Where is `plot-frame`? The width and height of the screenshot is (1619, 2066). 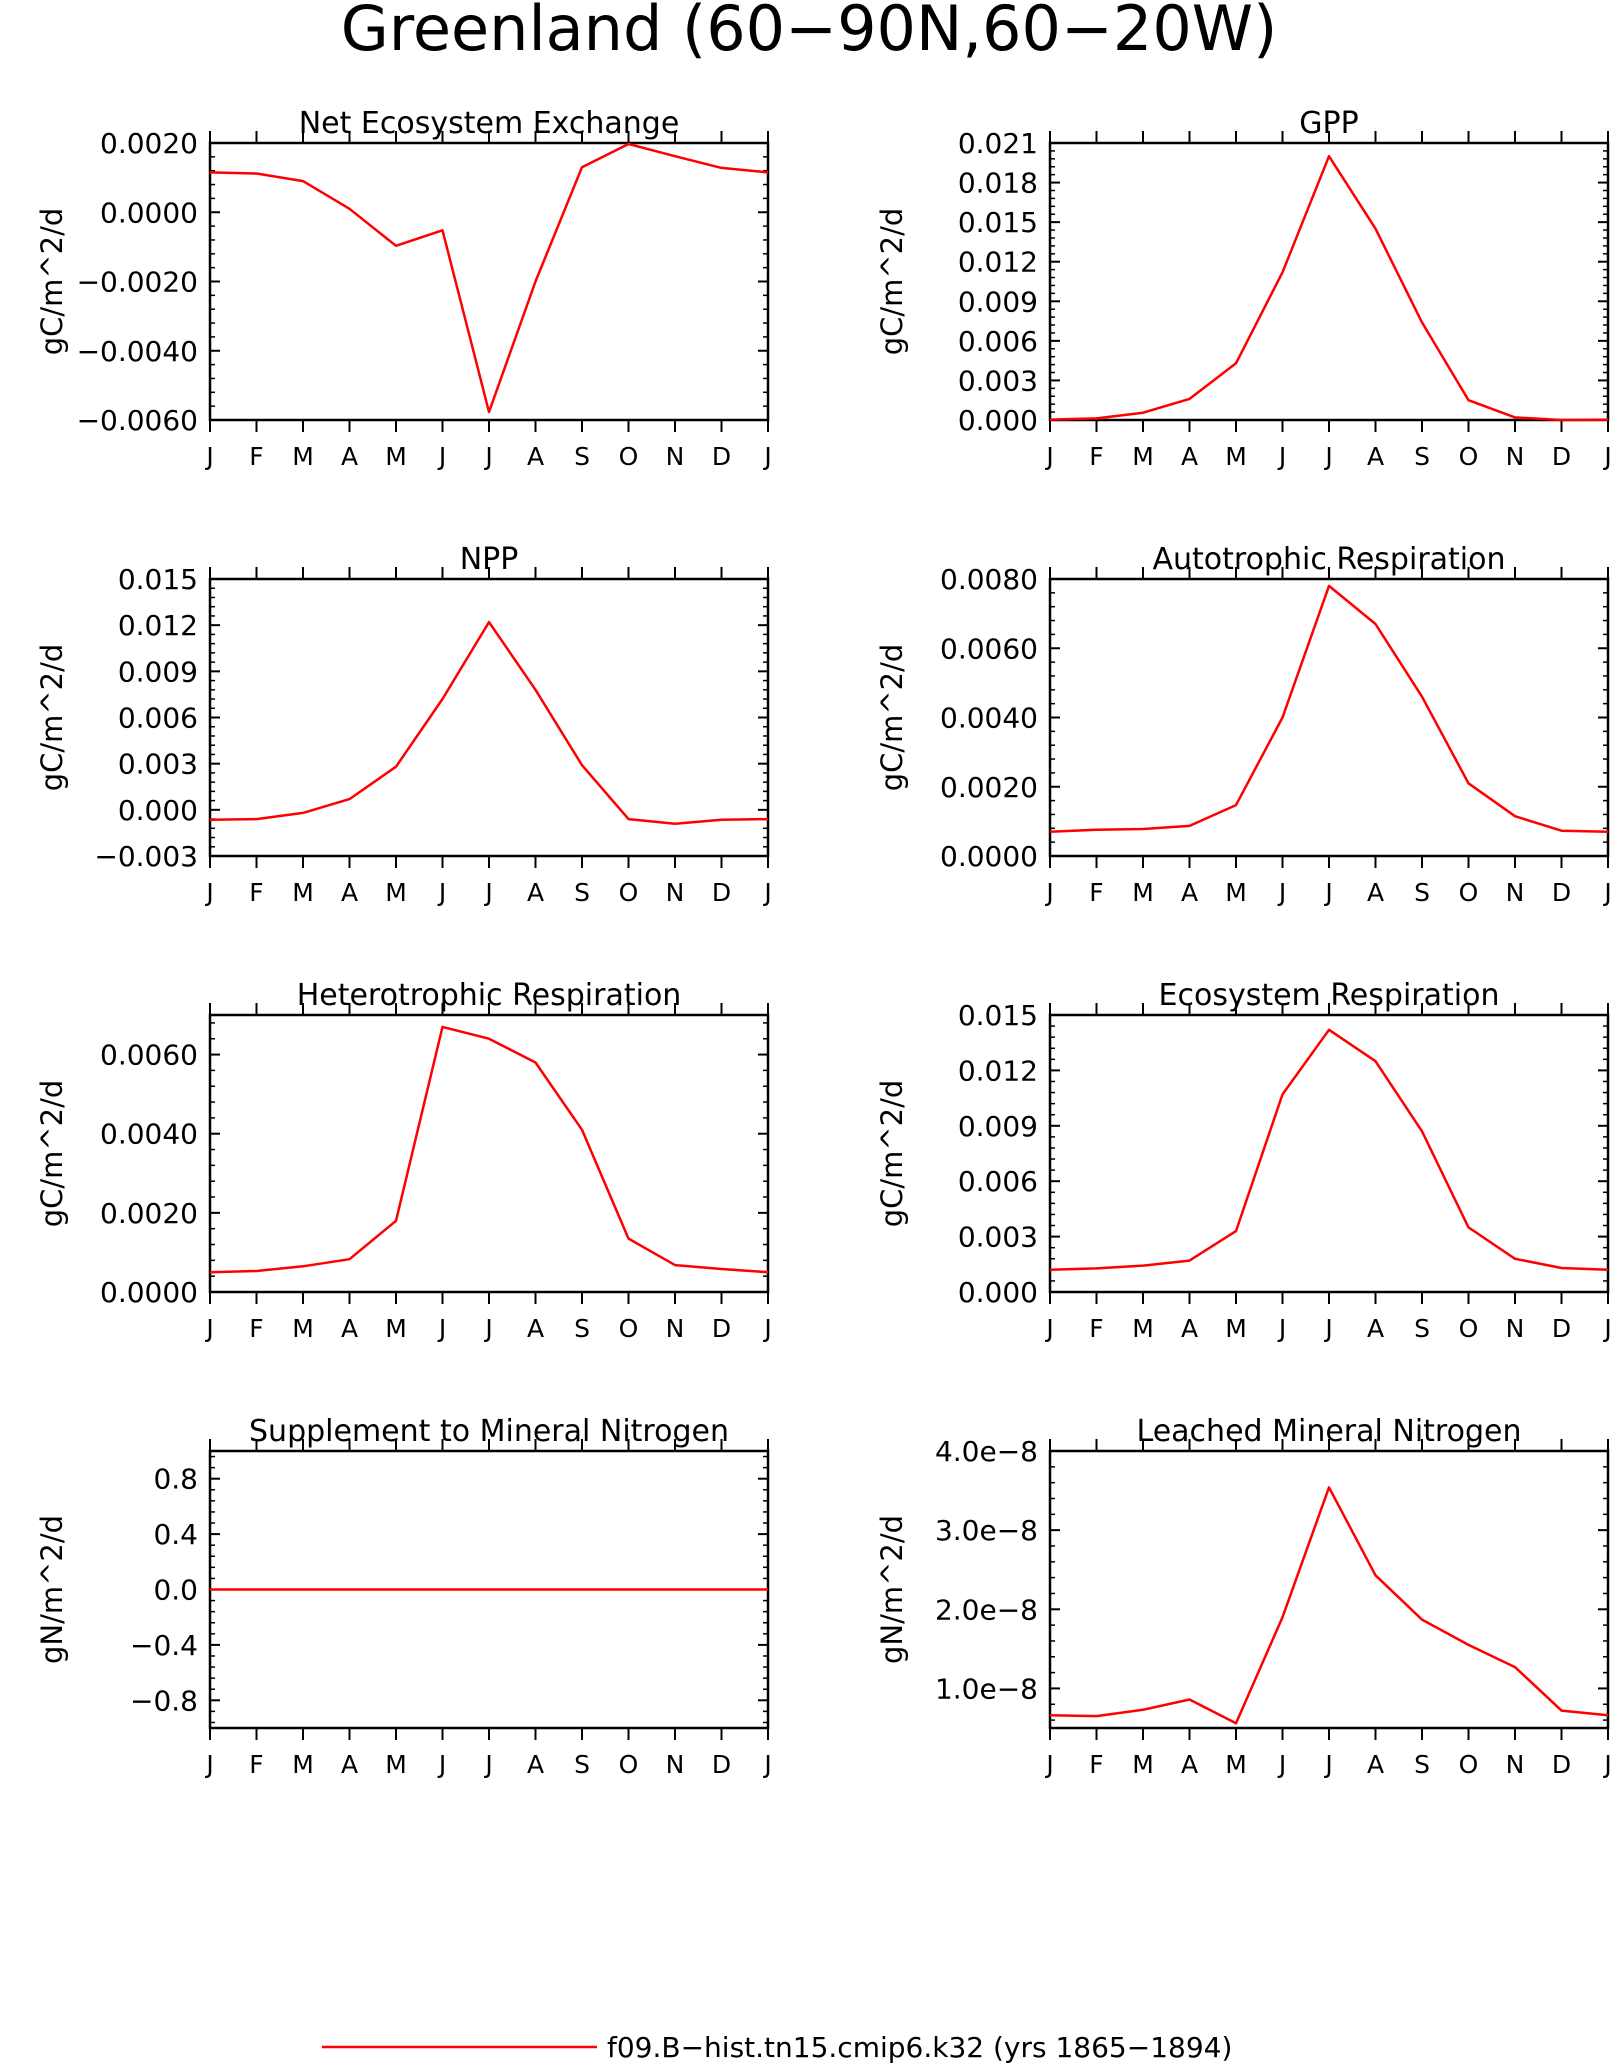 plot-frame is located at coordinates (489, 281).